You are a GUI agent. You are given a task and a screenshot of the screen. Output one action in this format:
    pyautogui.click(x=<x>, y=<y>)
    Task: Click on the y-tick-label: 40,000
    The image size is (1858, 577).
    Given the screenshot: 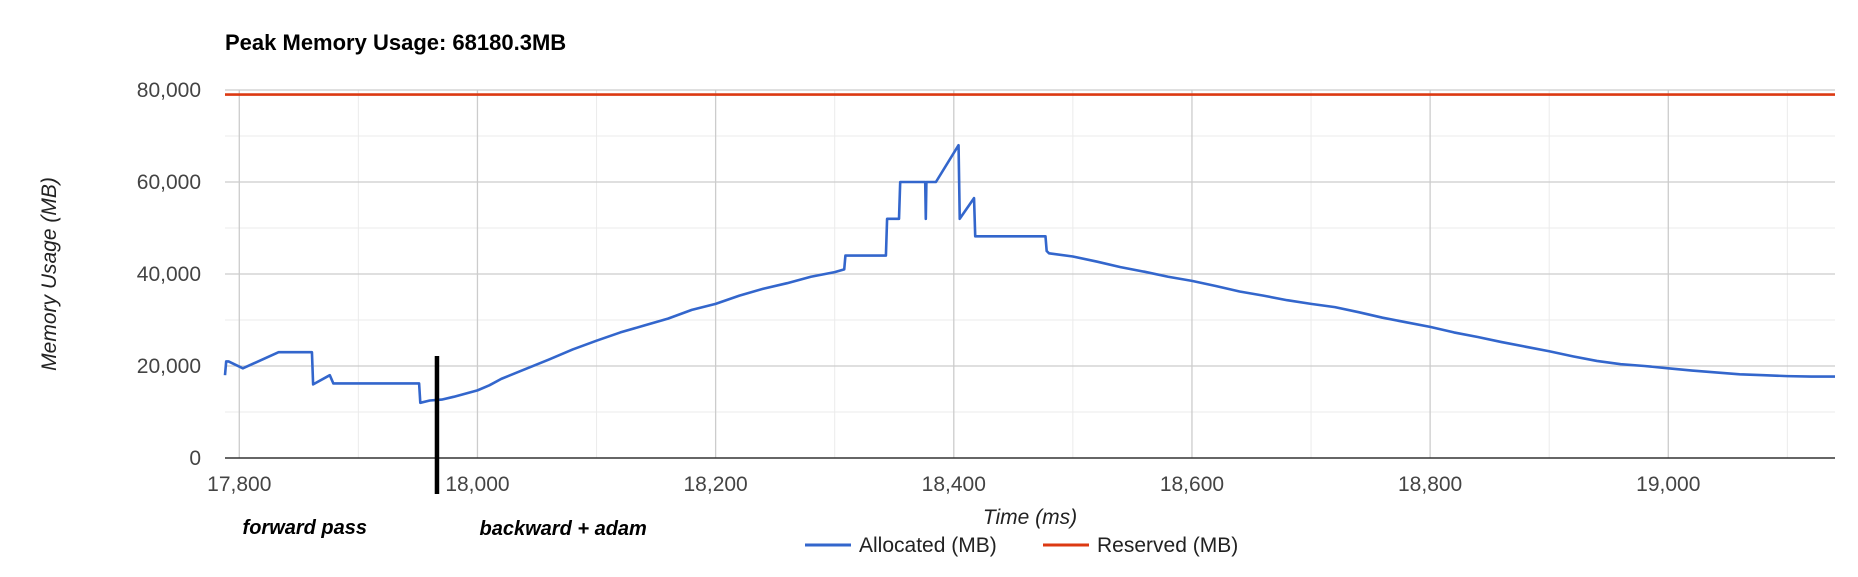 What is the action you would take?
    pyautogui.click(x=169, y=274)
    